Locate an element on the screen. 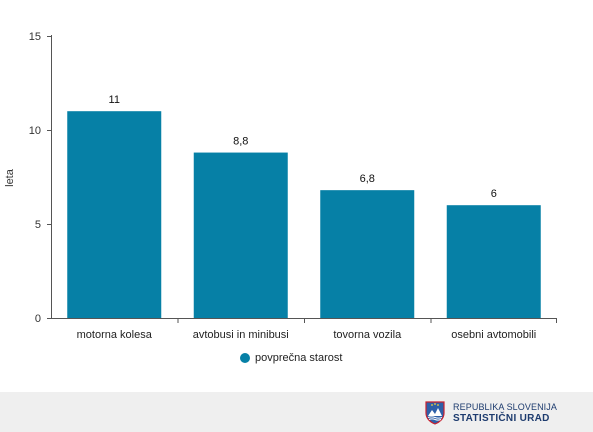 The image size is (593, 432). y-axis-label: leta is located at coordinates (10, 177).